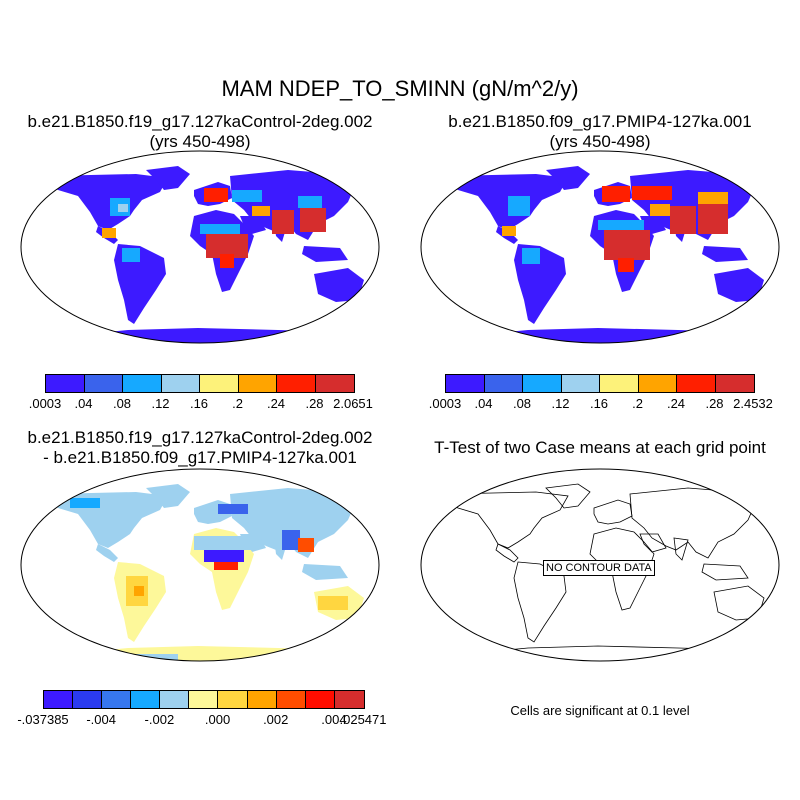 The image size is (800, 800). What do you see at coordinates (160, 403) in the screenshot?
I see `colorbar-1-label: .12` at bounding box center [160, 403].